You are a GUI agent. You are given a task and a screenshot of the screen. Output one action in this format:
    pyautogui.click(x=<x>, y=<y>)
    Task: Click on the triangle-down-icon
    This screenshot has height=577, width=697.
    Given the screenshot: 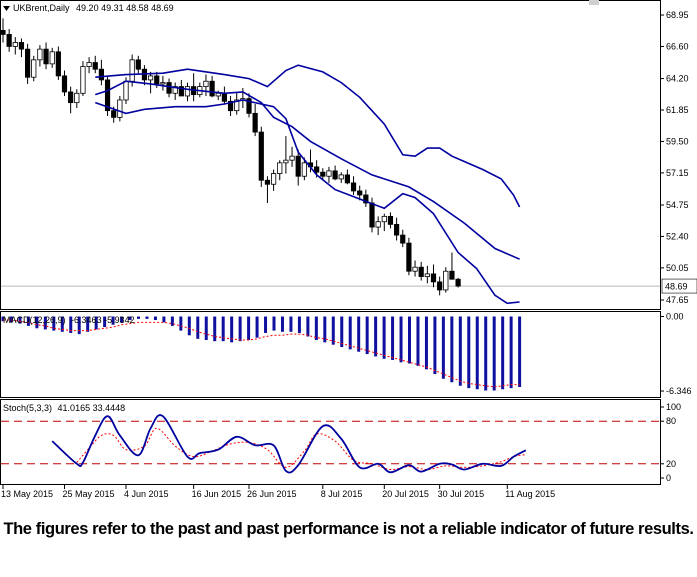 What is the action you would take?
    pyautogui.click(x=6, y=8)
    